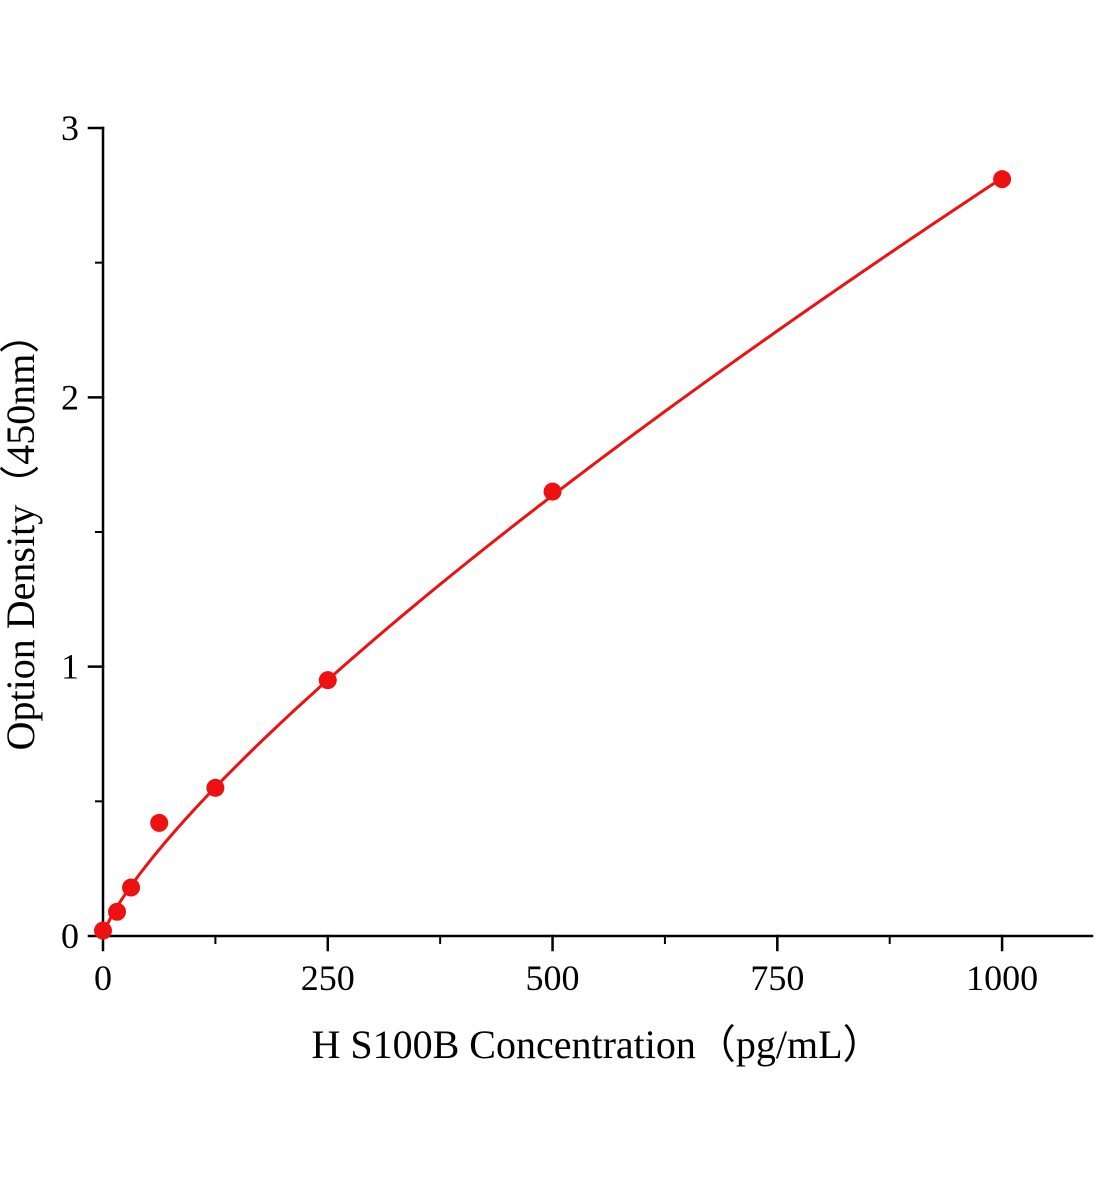  I want to click on x-tick-label: 0, so click(103, 978).